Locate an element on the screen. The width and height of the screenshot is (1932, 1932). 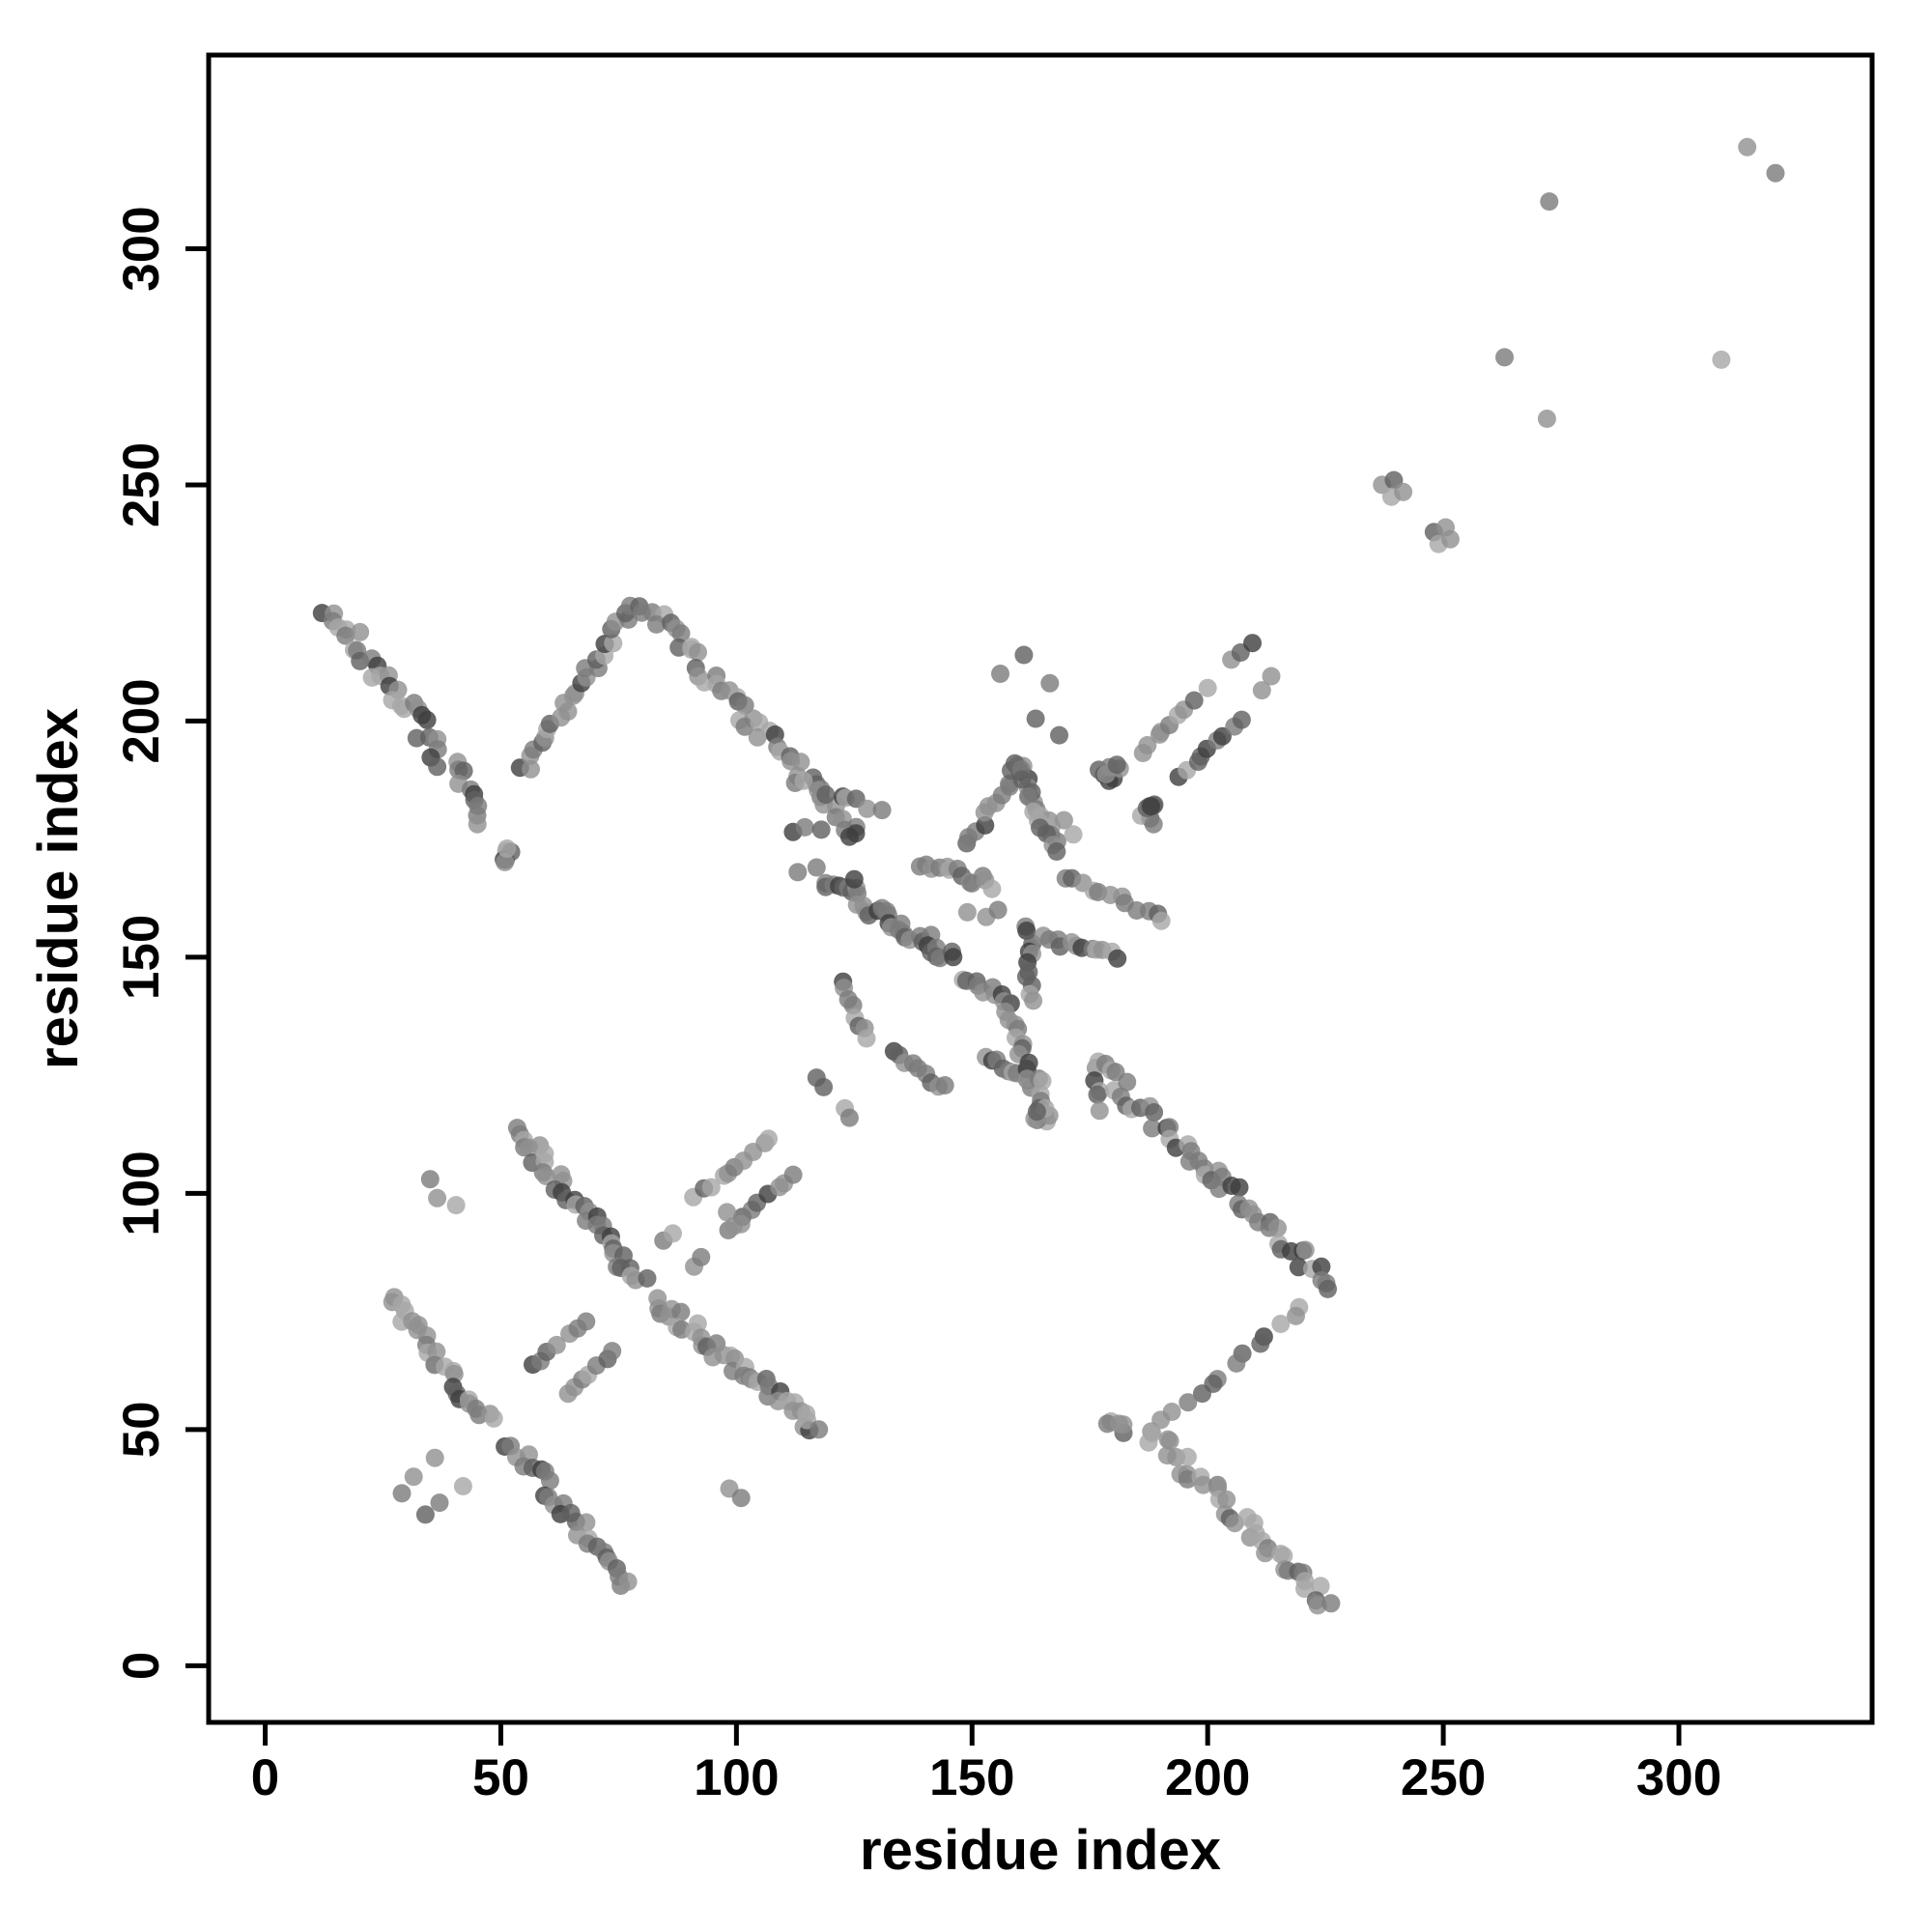
x-axis-title: residue index is located at coordinates (1040, 1850).